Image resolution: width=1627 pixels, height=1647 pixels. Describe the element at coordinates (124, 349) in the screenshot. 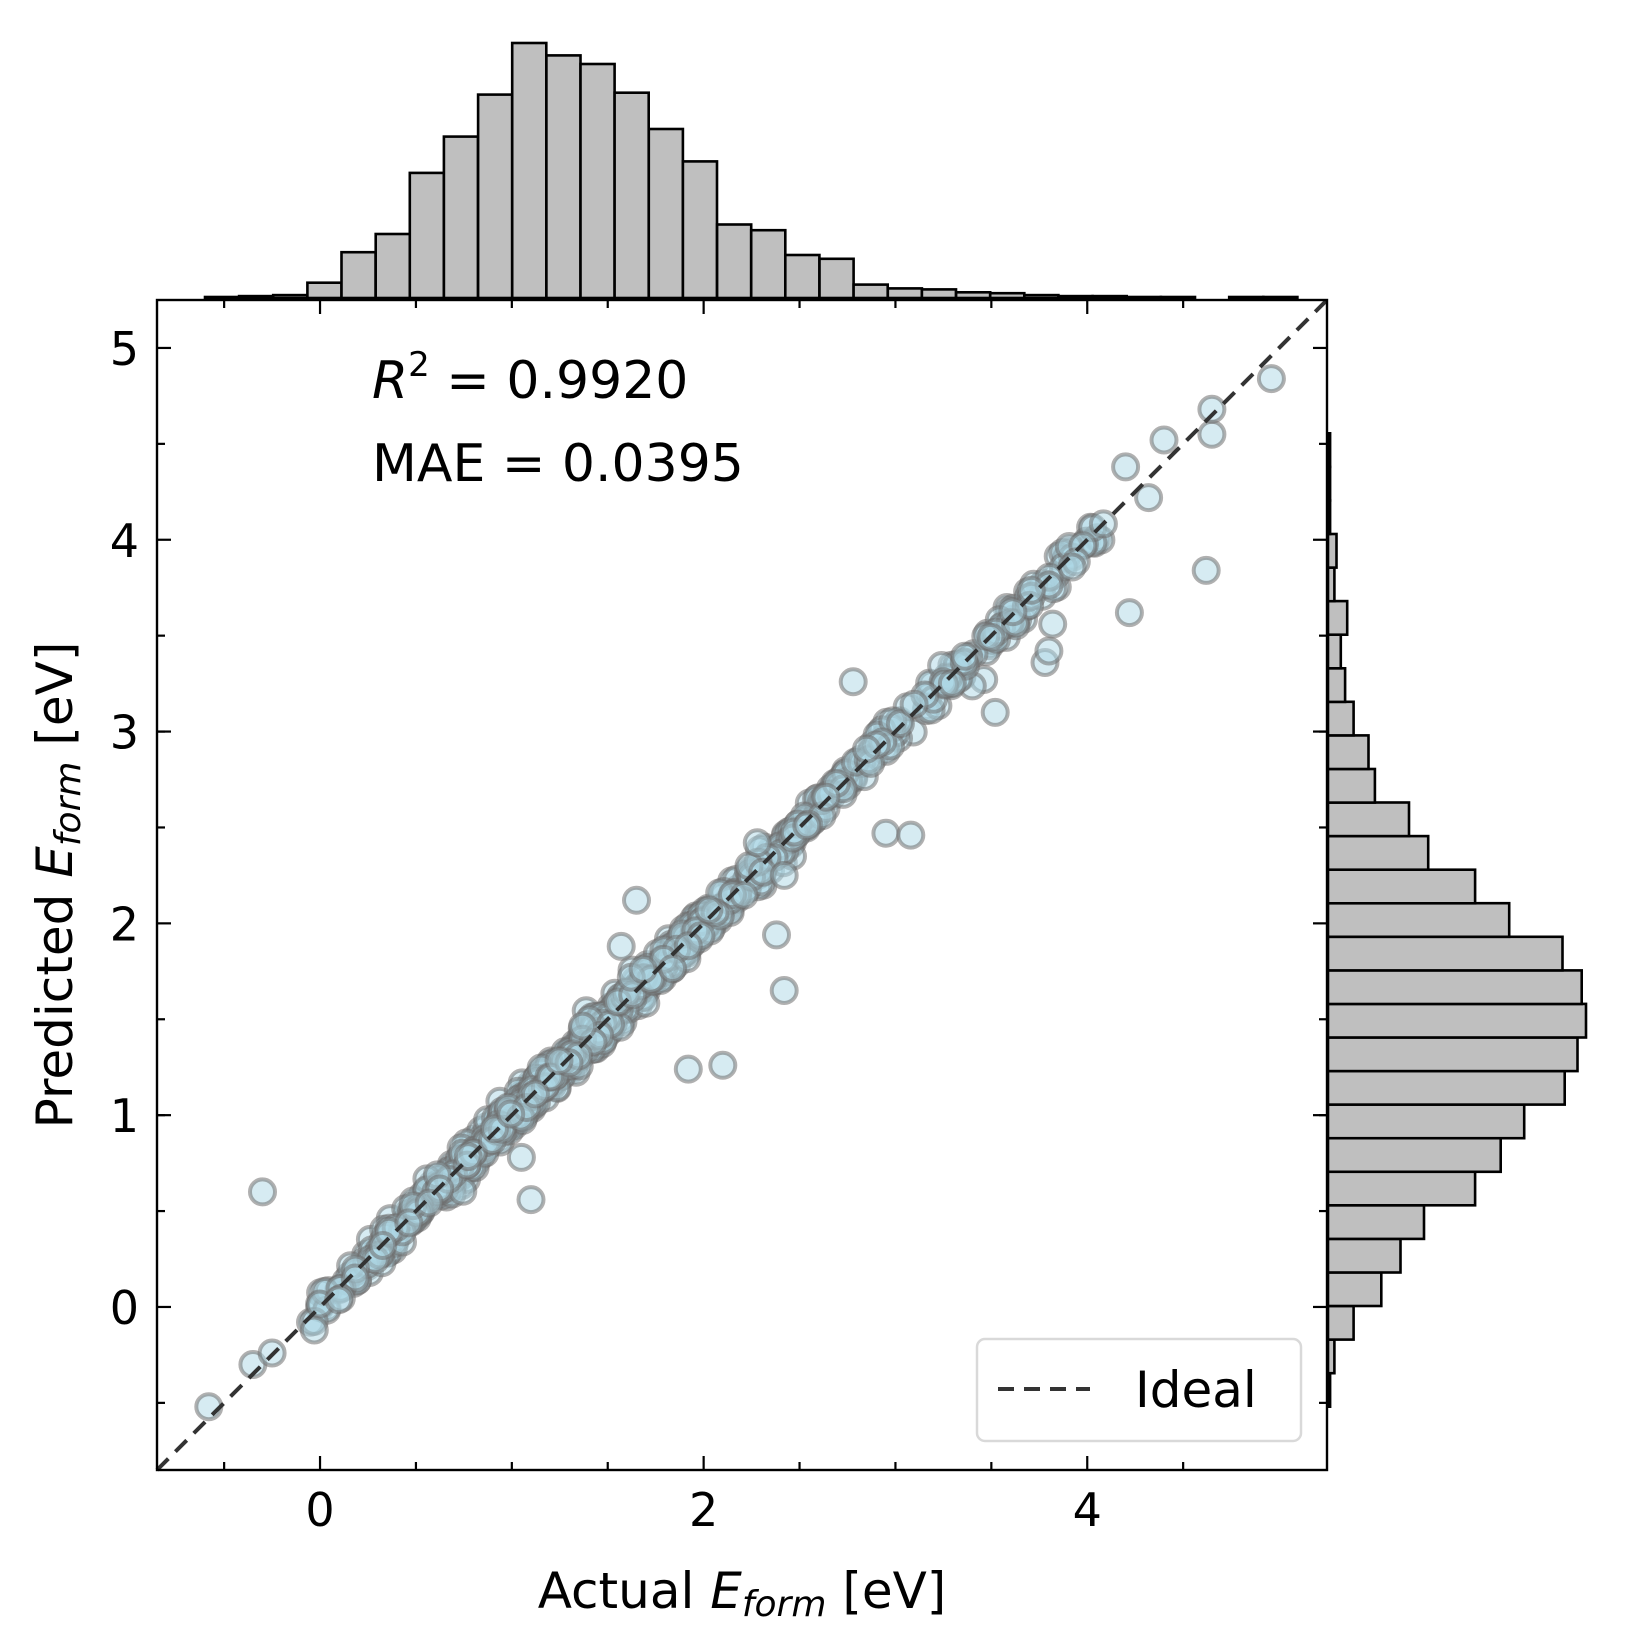

I see `y-tick-label: 5` at that location.